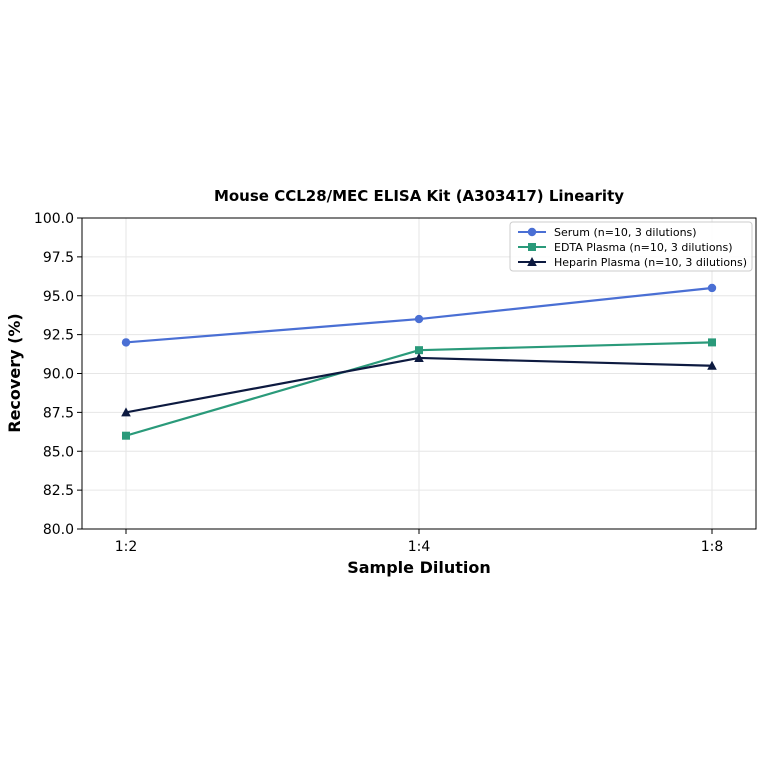 The height and width of the screenshot is (764, 764). I want to click on y-axis: 80.0 82.5 85.0 87.5 90.0 92.5 95.0 97.5 100.0, so click(58, 374).